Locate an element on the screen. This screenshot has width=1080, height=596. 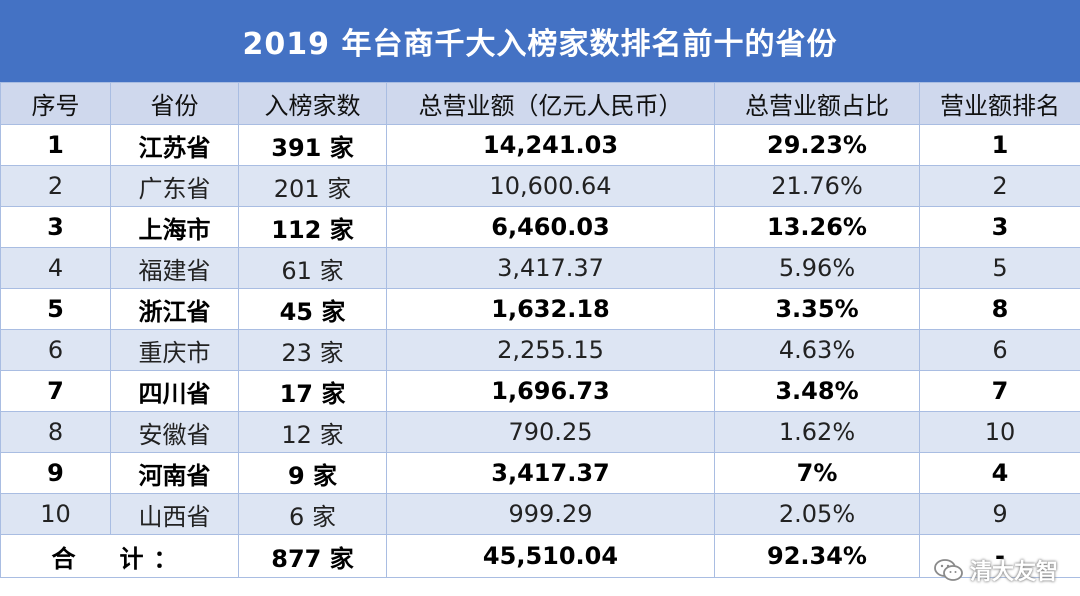
cell-no: 1 is located at coordinates (55, 145).